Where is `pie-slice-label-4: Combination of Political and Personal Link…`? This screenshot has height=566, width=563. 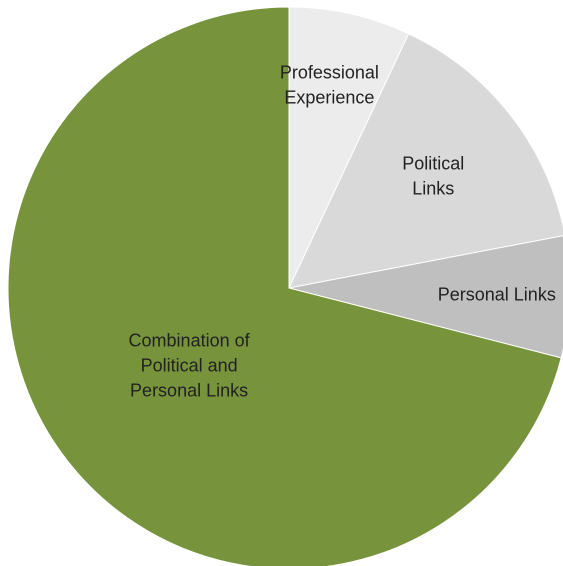 pie-slice-label-4: Combination of Political and Personal Link… is located at coordinates (190, 366).